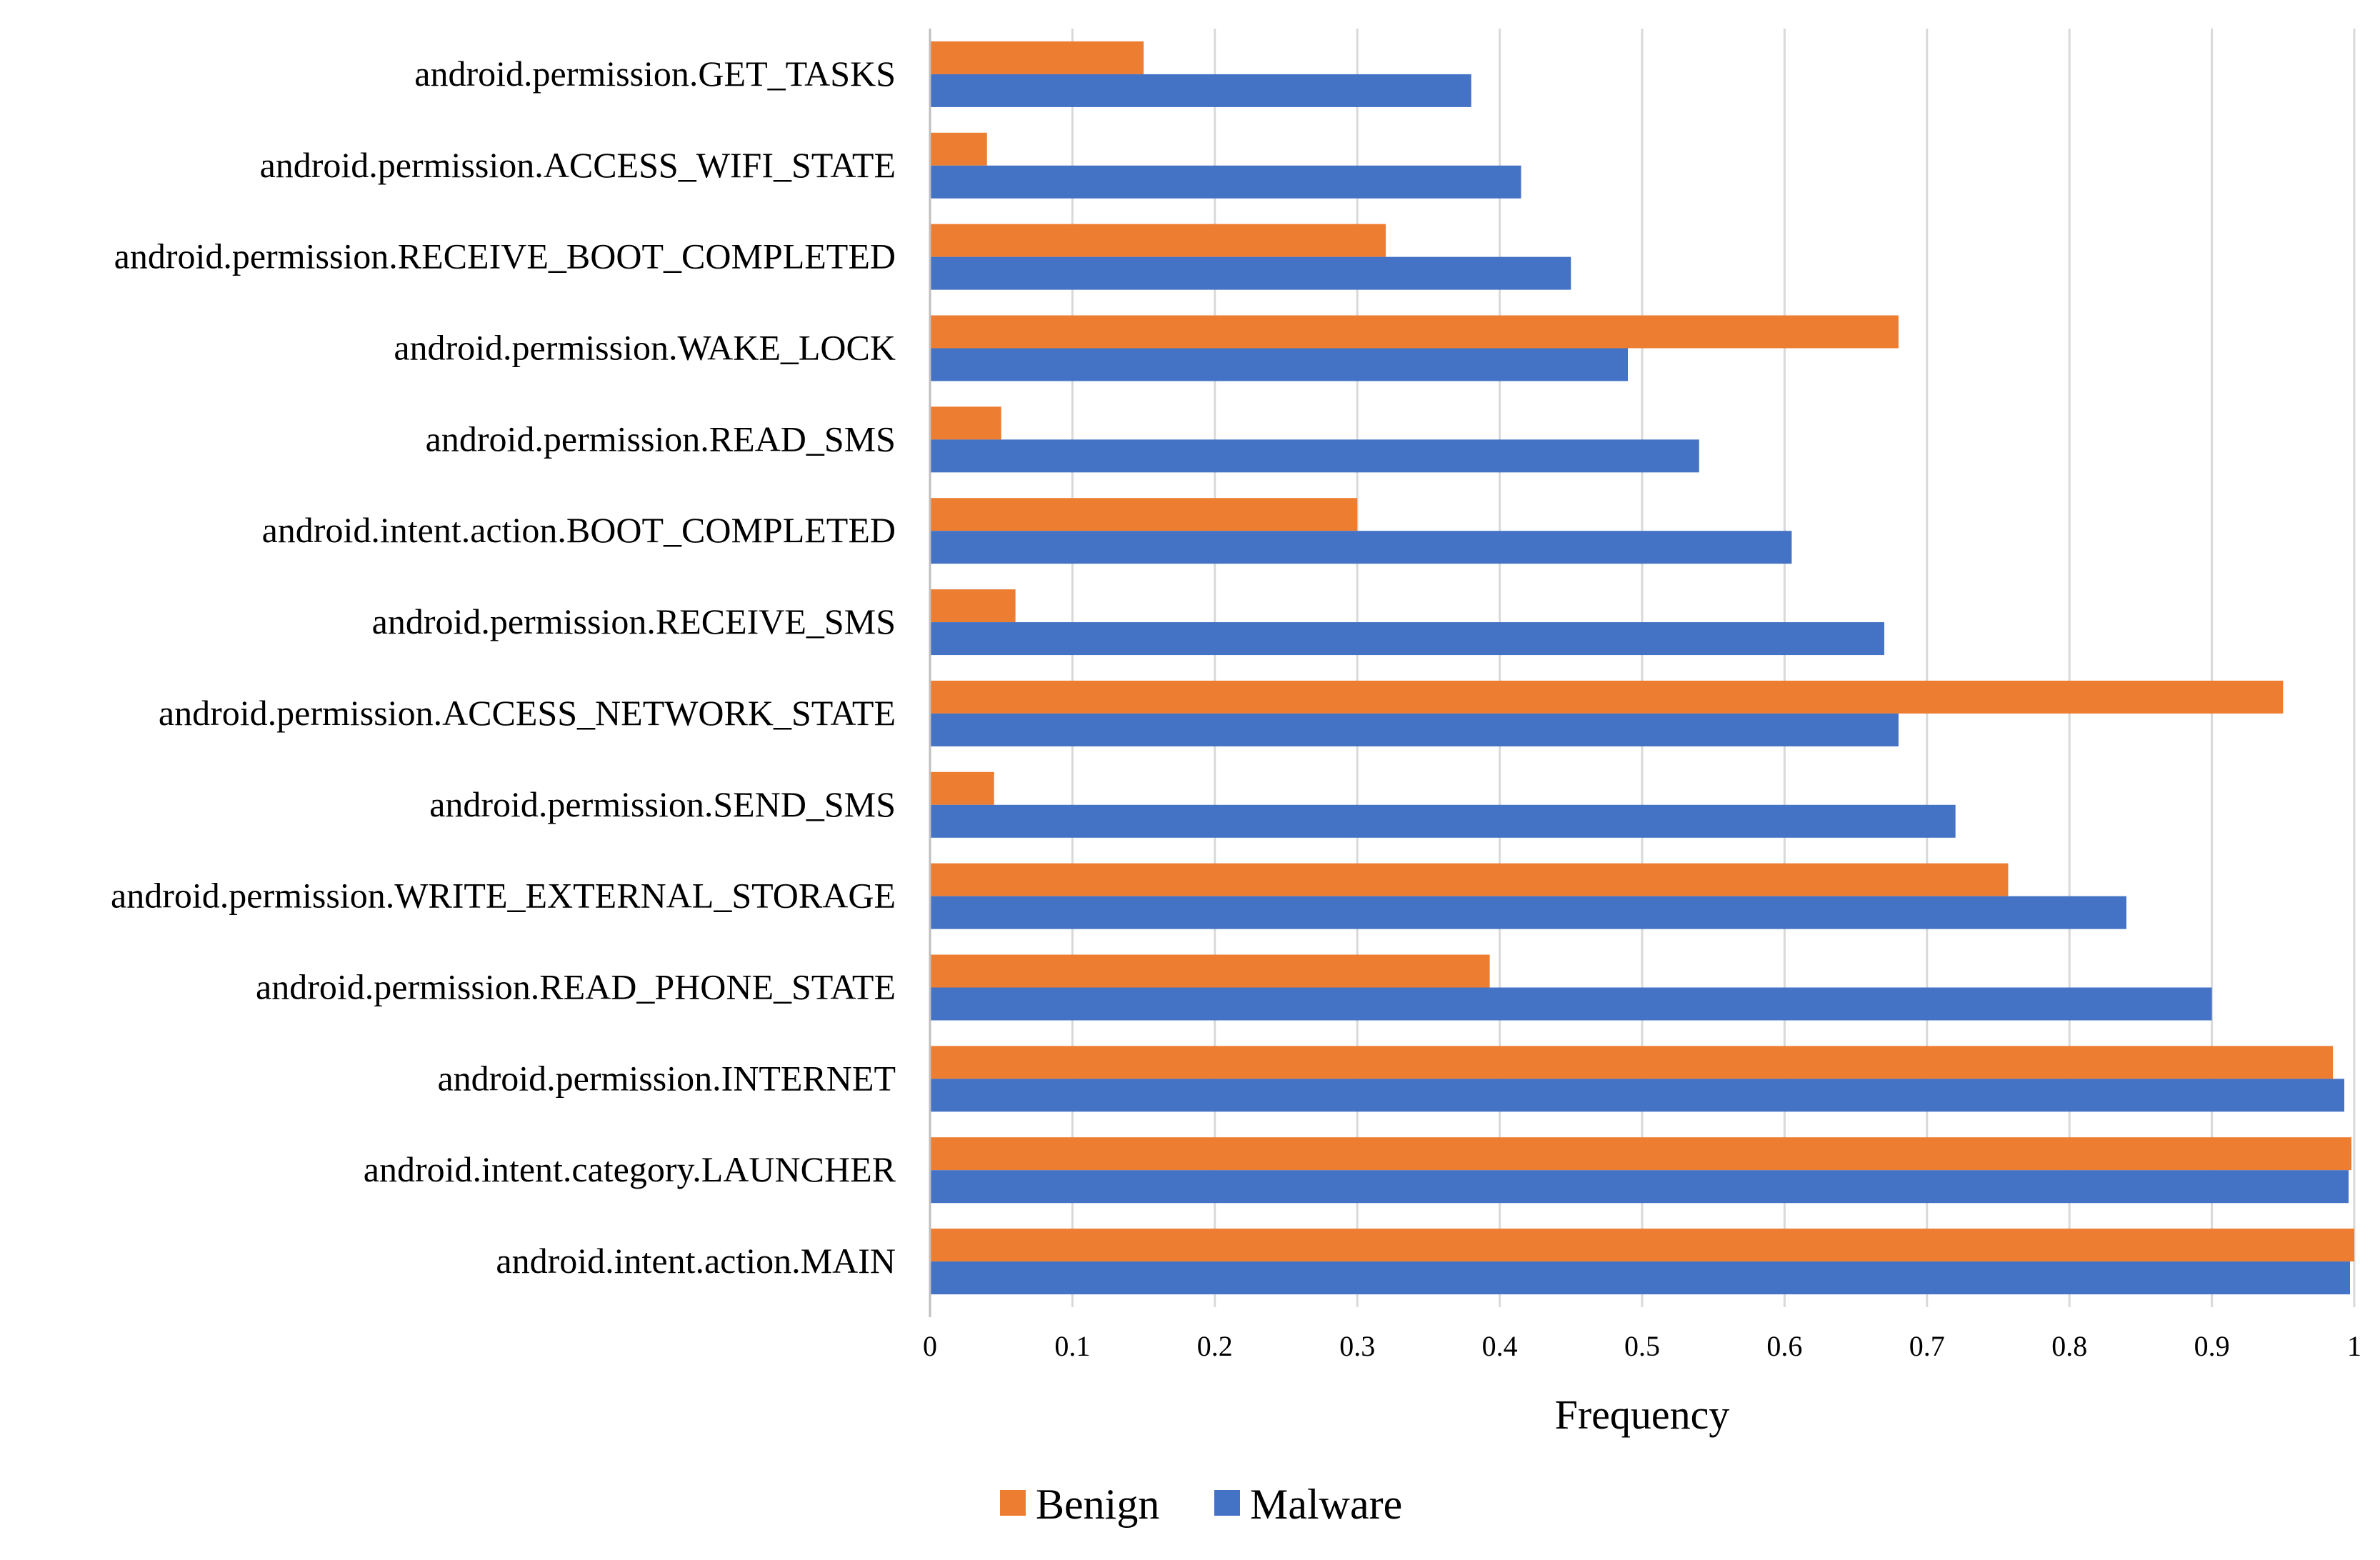 The height and width of the screenshot is (1560, 2380). I want to click on category-label: android.permission.INTERNET, so click(666, 1078).